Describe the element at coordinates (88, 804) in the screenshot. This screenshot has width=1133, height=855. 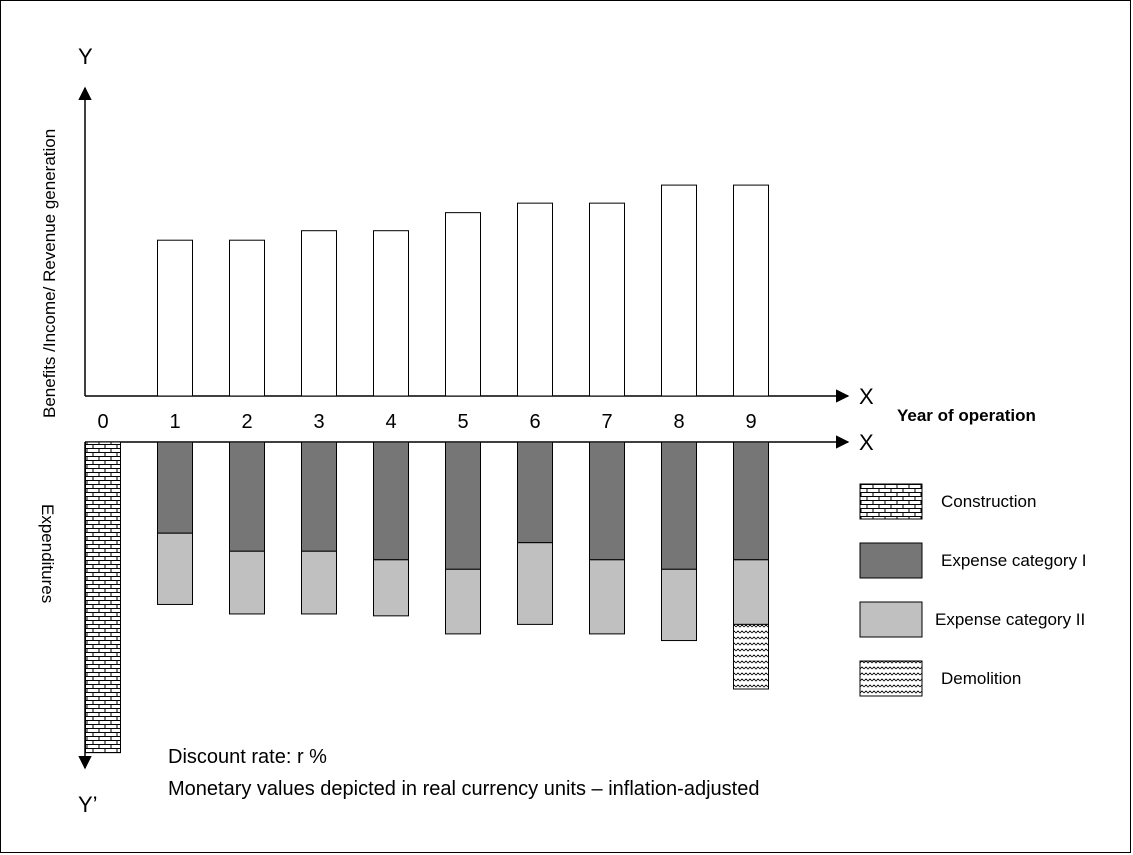
I see `y-bottom-letter: Y’` at that location.